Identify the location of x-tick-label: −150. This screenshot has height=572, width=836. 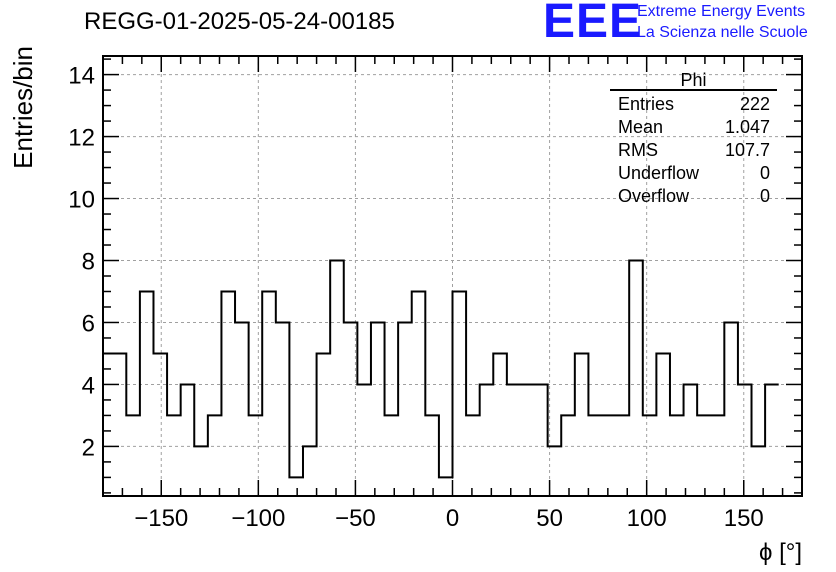
(161, 518).